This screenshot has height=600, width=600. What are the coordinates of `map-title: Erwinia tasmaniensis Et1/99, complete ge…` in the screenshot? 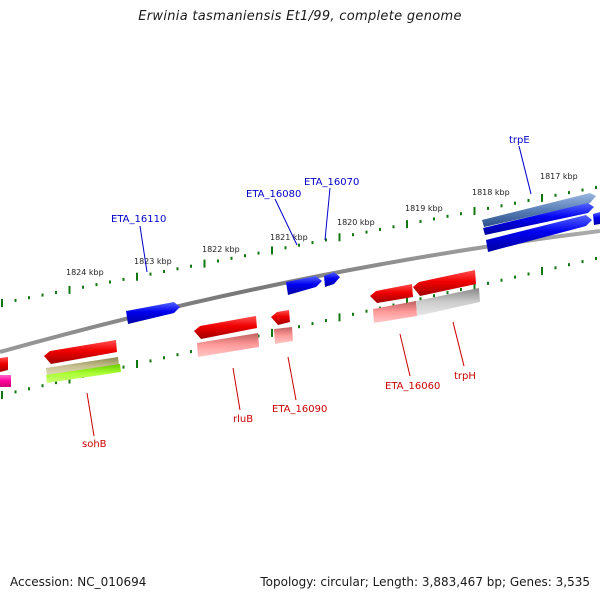 It's located at (300, 16).